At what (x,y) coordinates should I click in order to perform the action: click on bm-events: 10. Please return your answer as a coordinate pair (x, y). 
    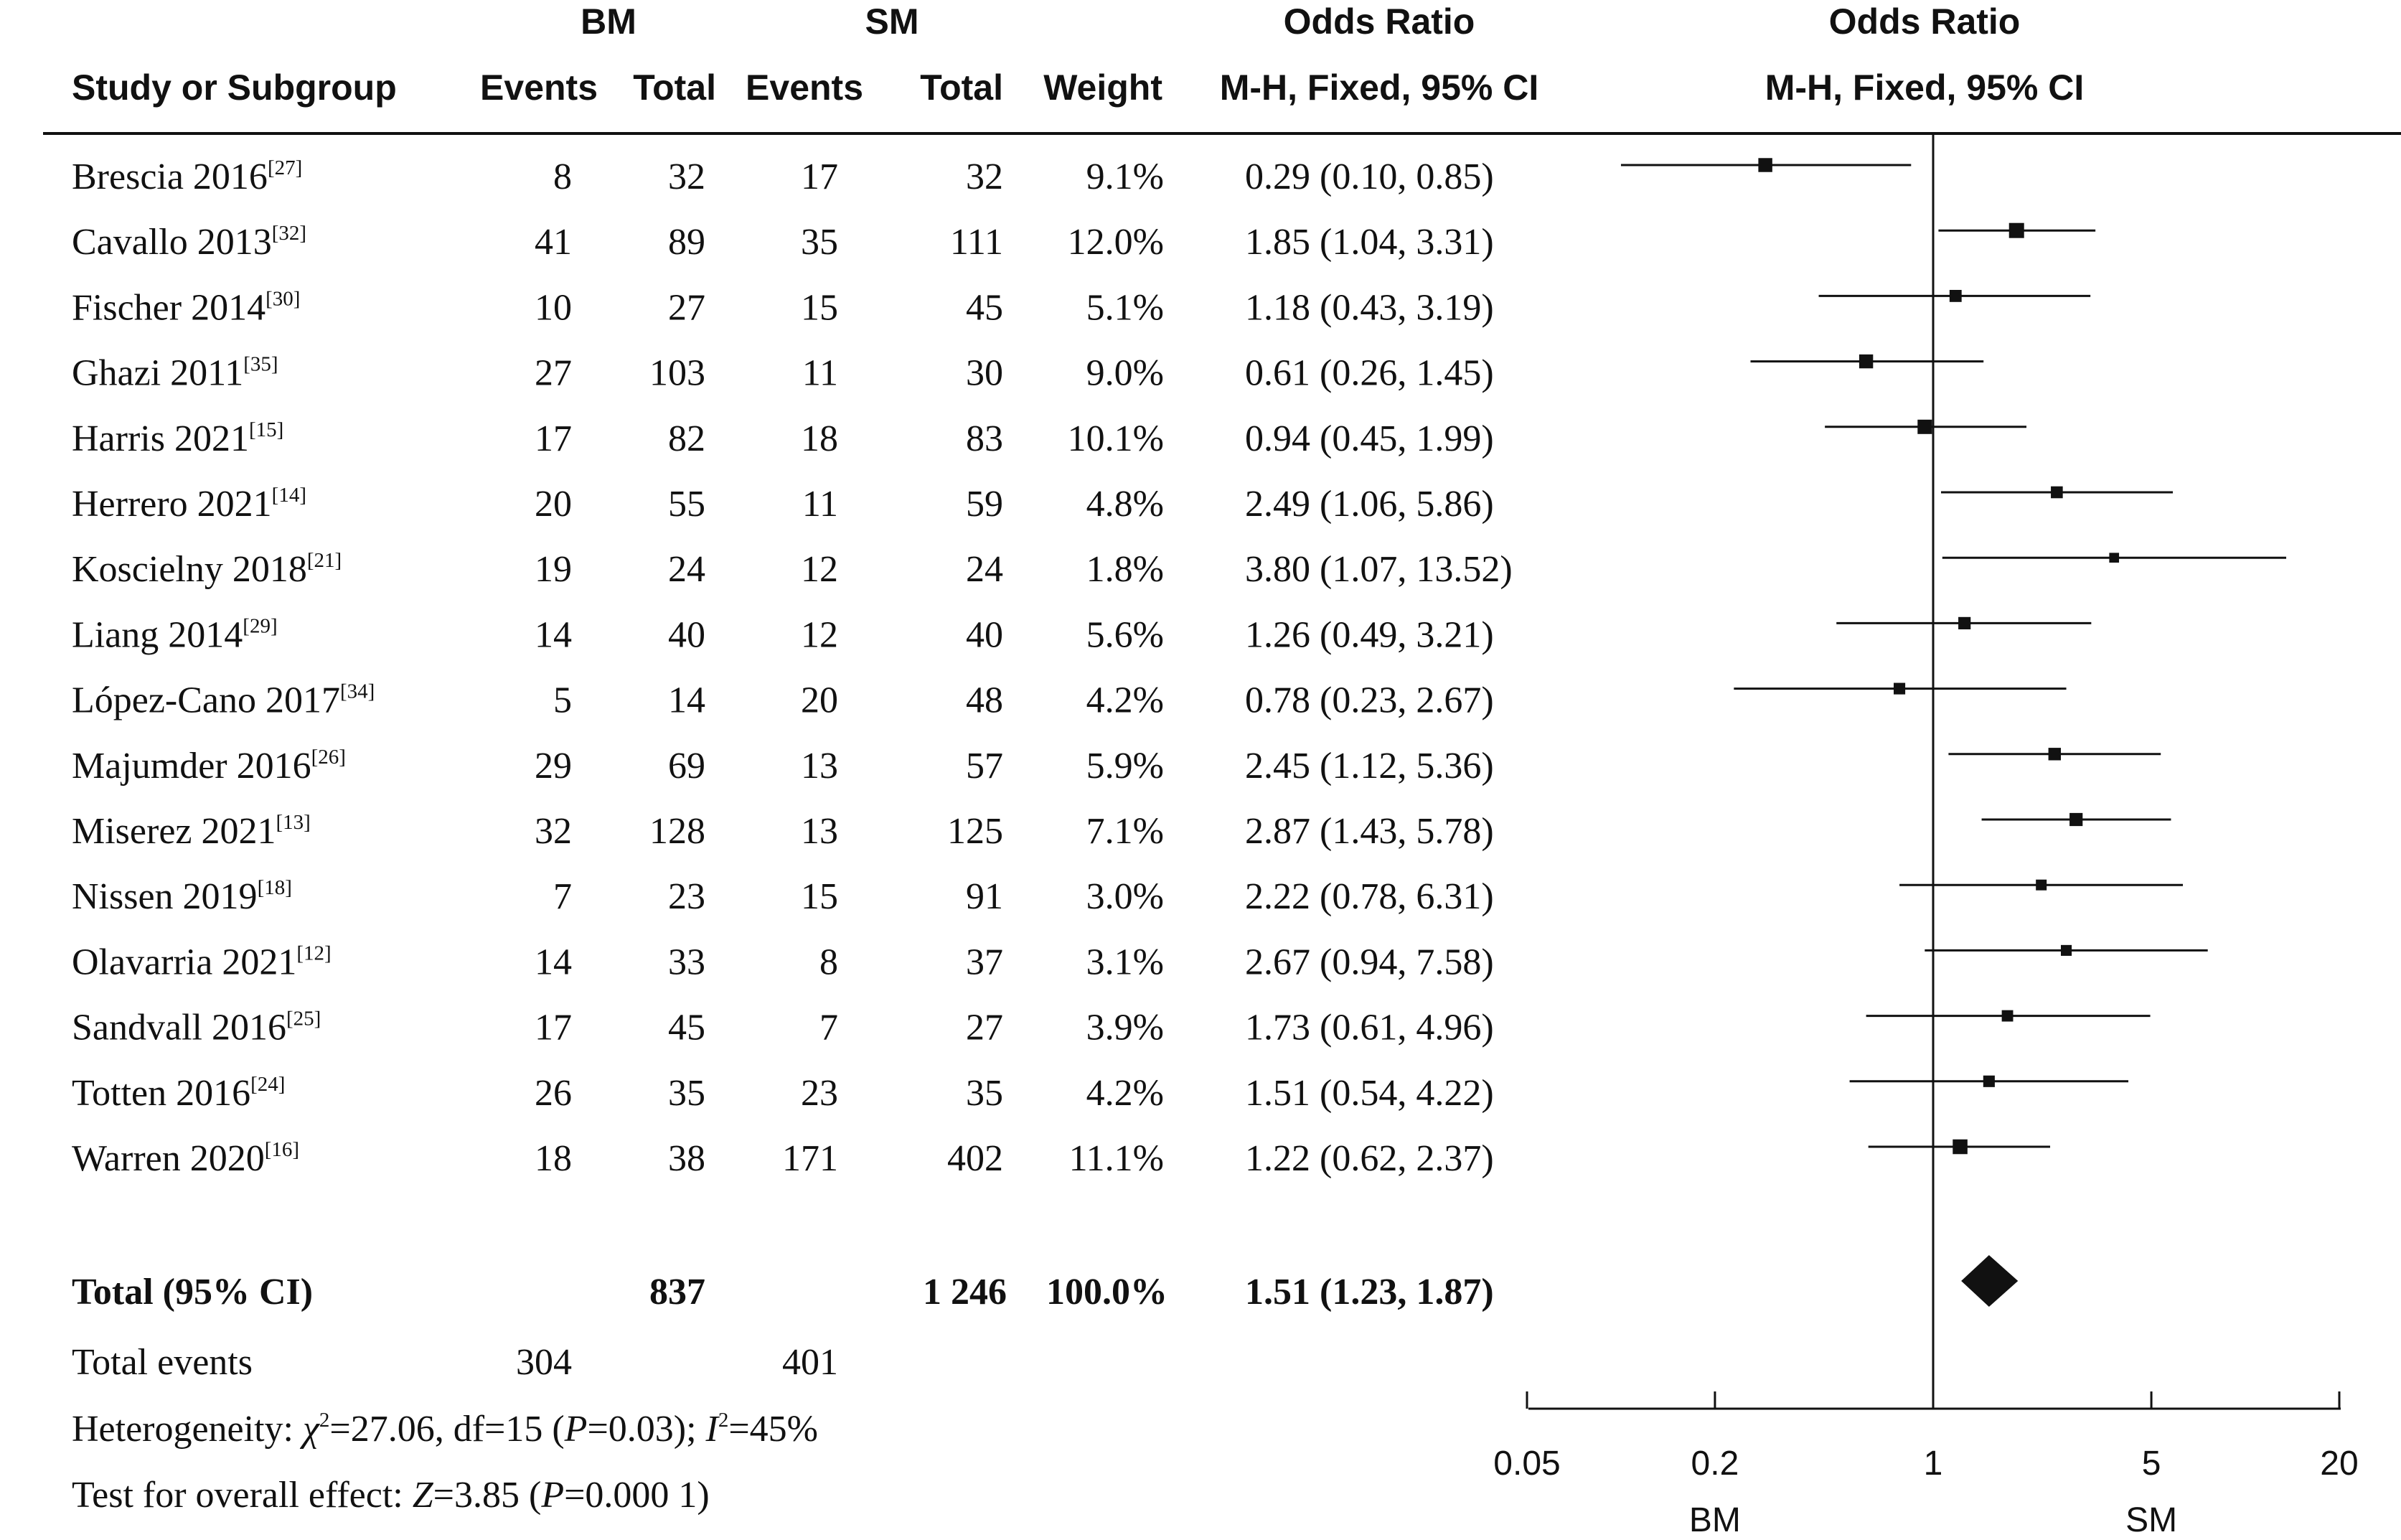
    Looking at the image, I should click on (553, 307).